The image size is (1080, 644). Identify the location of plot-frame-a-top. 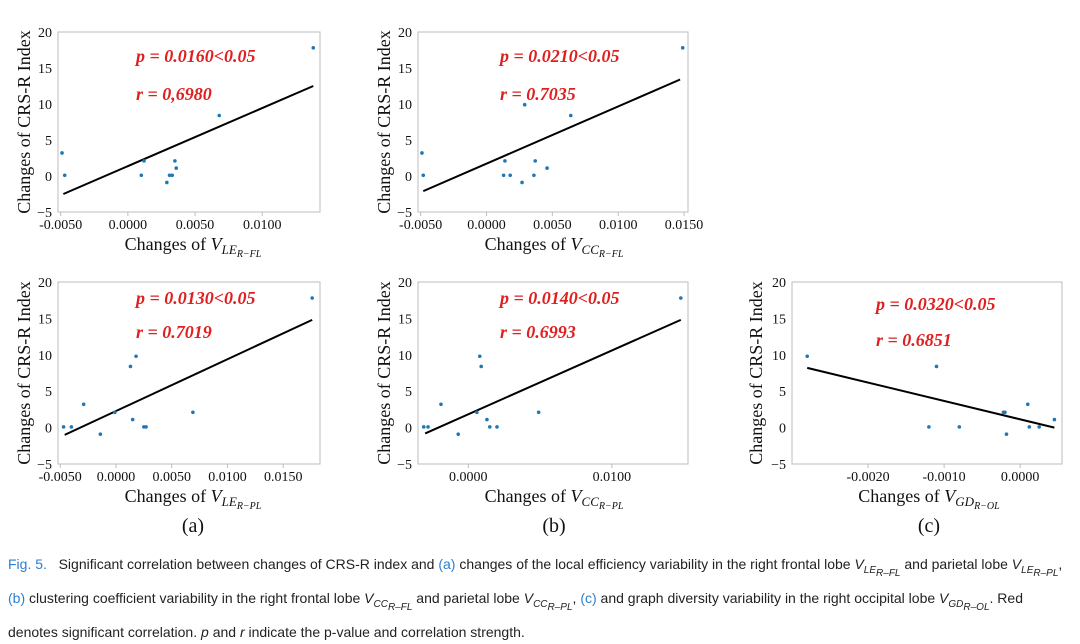
(189, 122).